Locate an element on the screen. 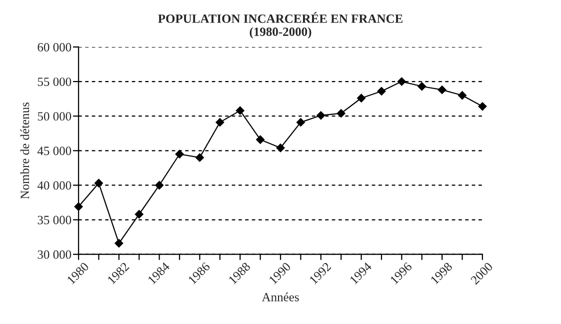 Image resolution: width=561 pixels, height=324 pixels. y-tick-label: 45 000 is located at coordinates (54, 151).